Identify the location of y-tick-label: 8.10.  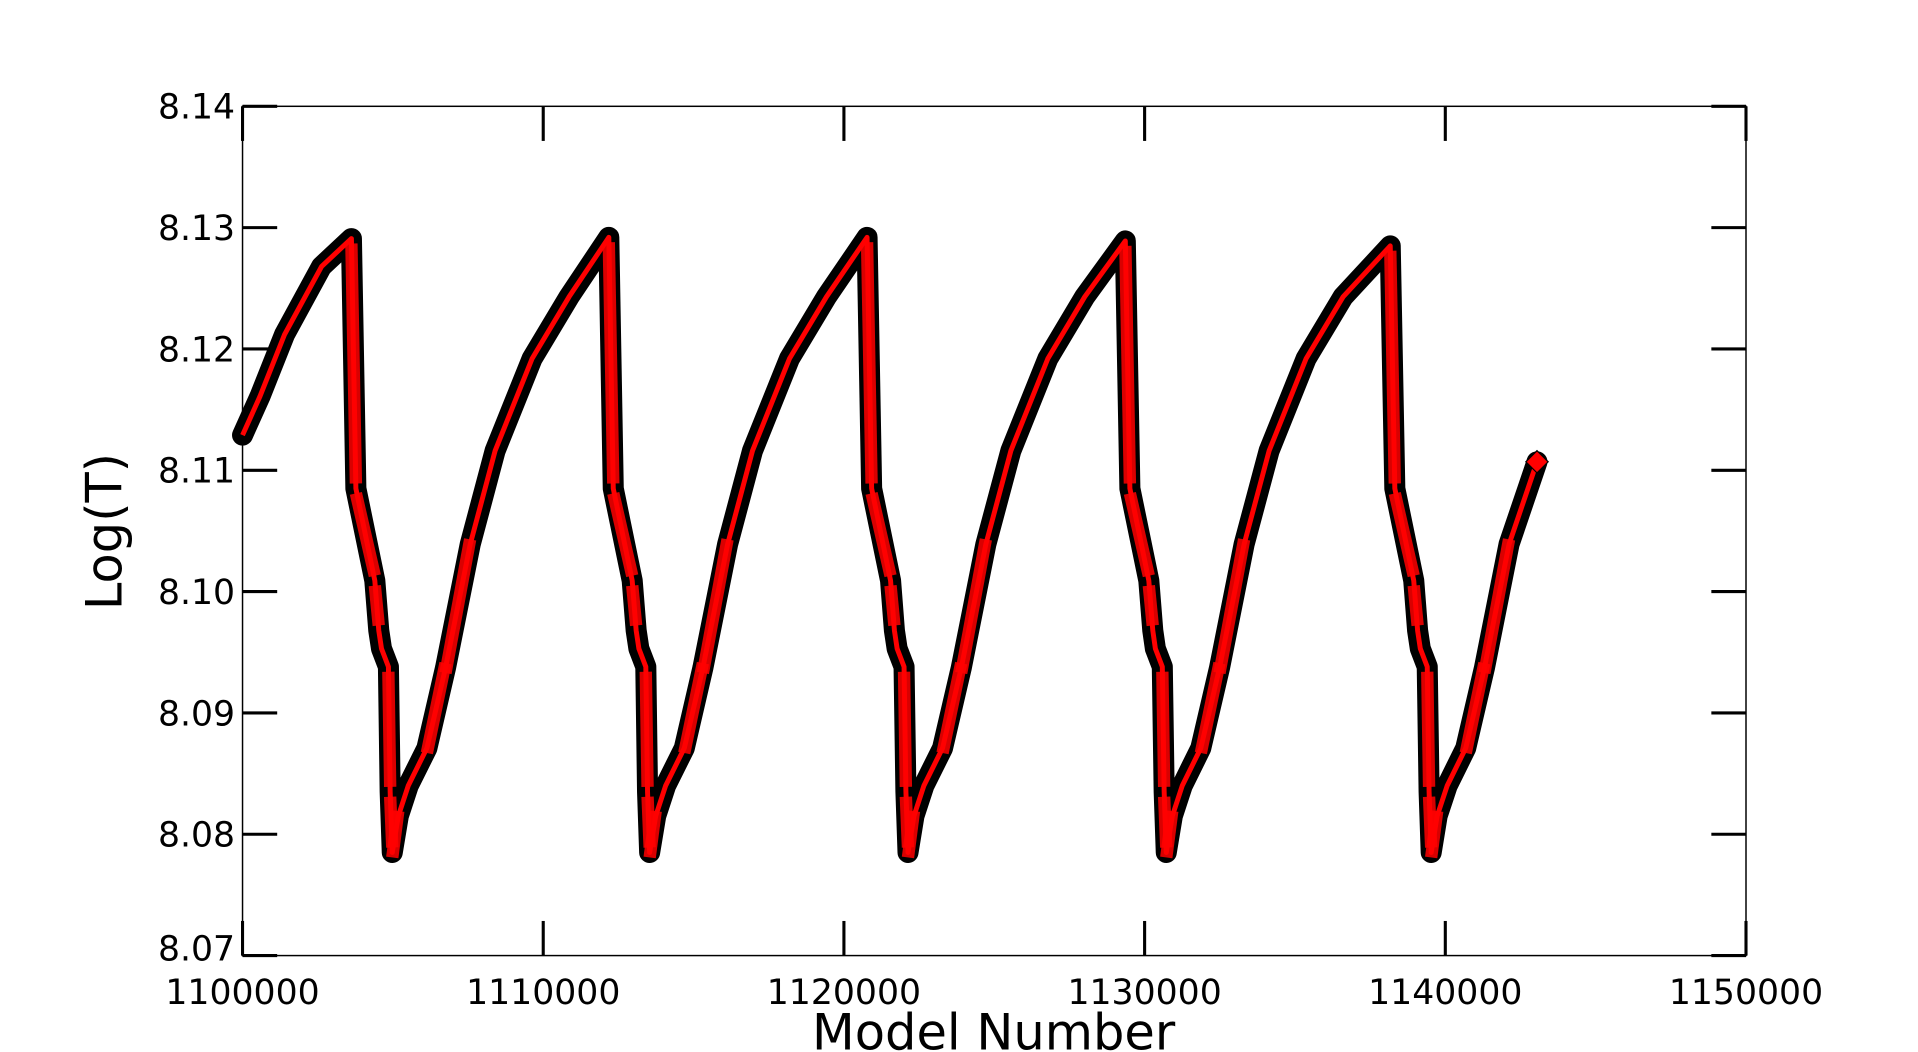
(196, 593).